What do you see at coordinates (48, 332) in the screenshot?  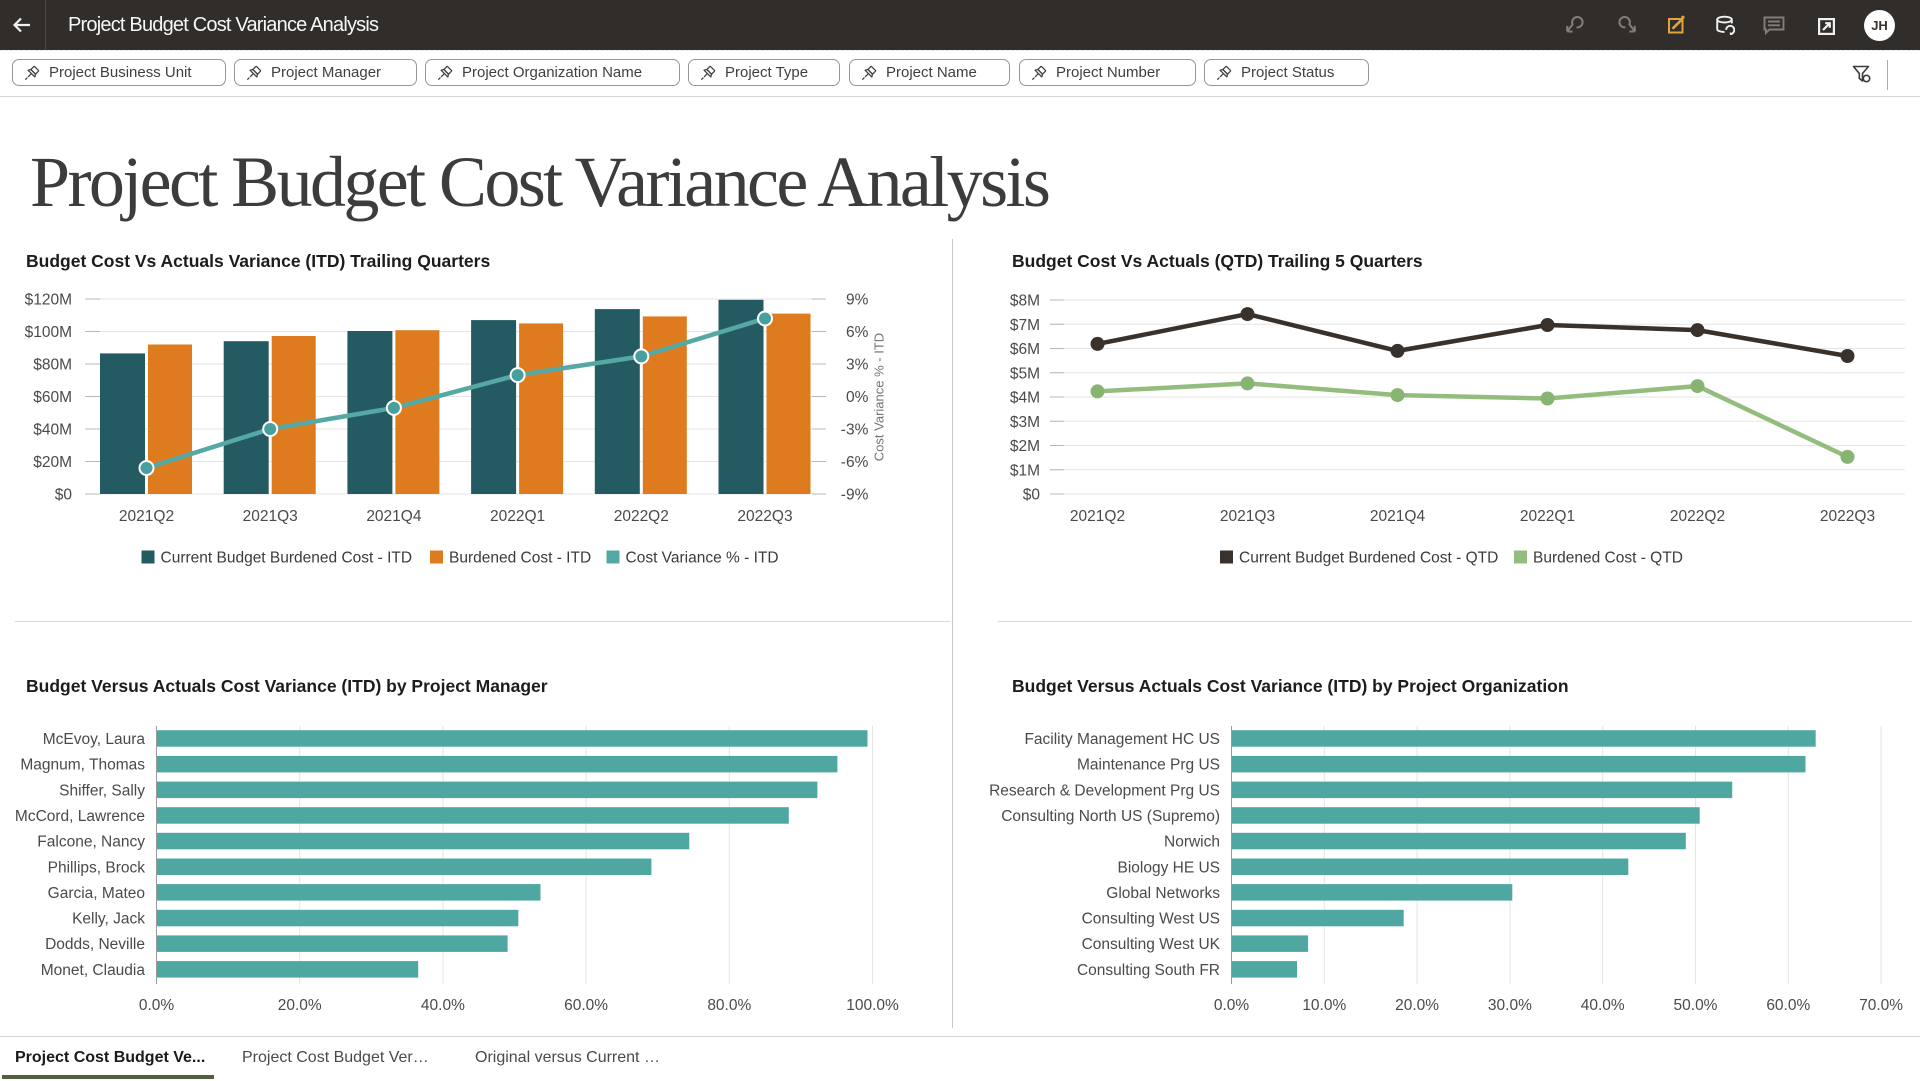 I see `svg-text: $100M` at bounding box center [48, 332].